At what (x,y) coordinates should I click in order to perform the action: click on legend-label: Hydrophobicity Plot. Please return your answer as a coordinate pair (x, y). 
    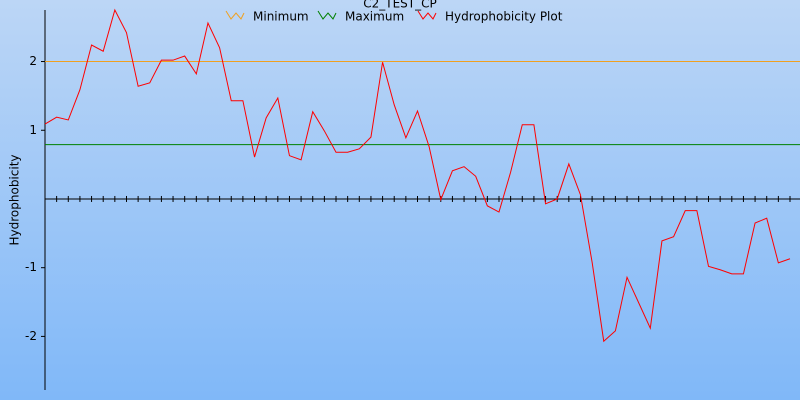
    Looking at the image, I should click on (504, 17).